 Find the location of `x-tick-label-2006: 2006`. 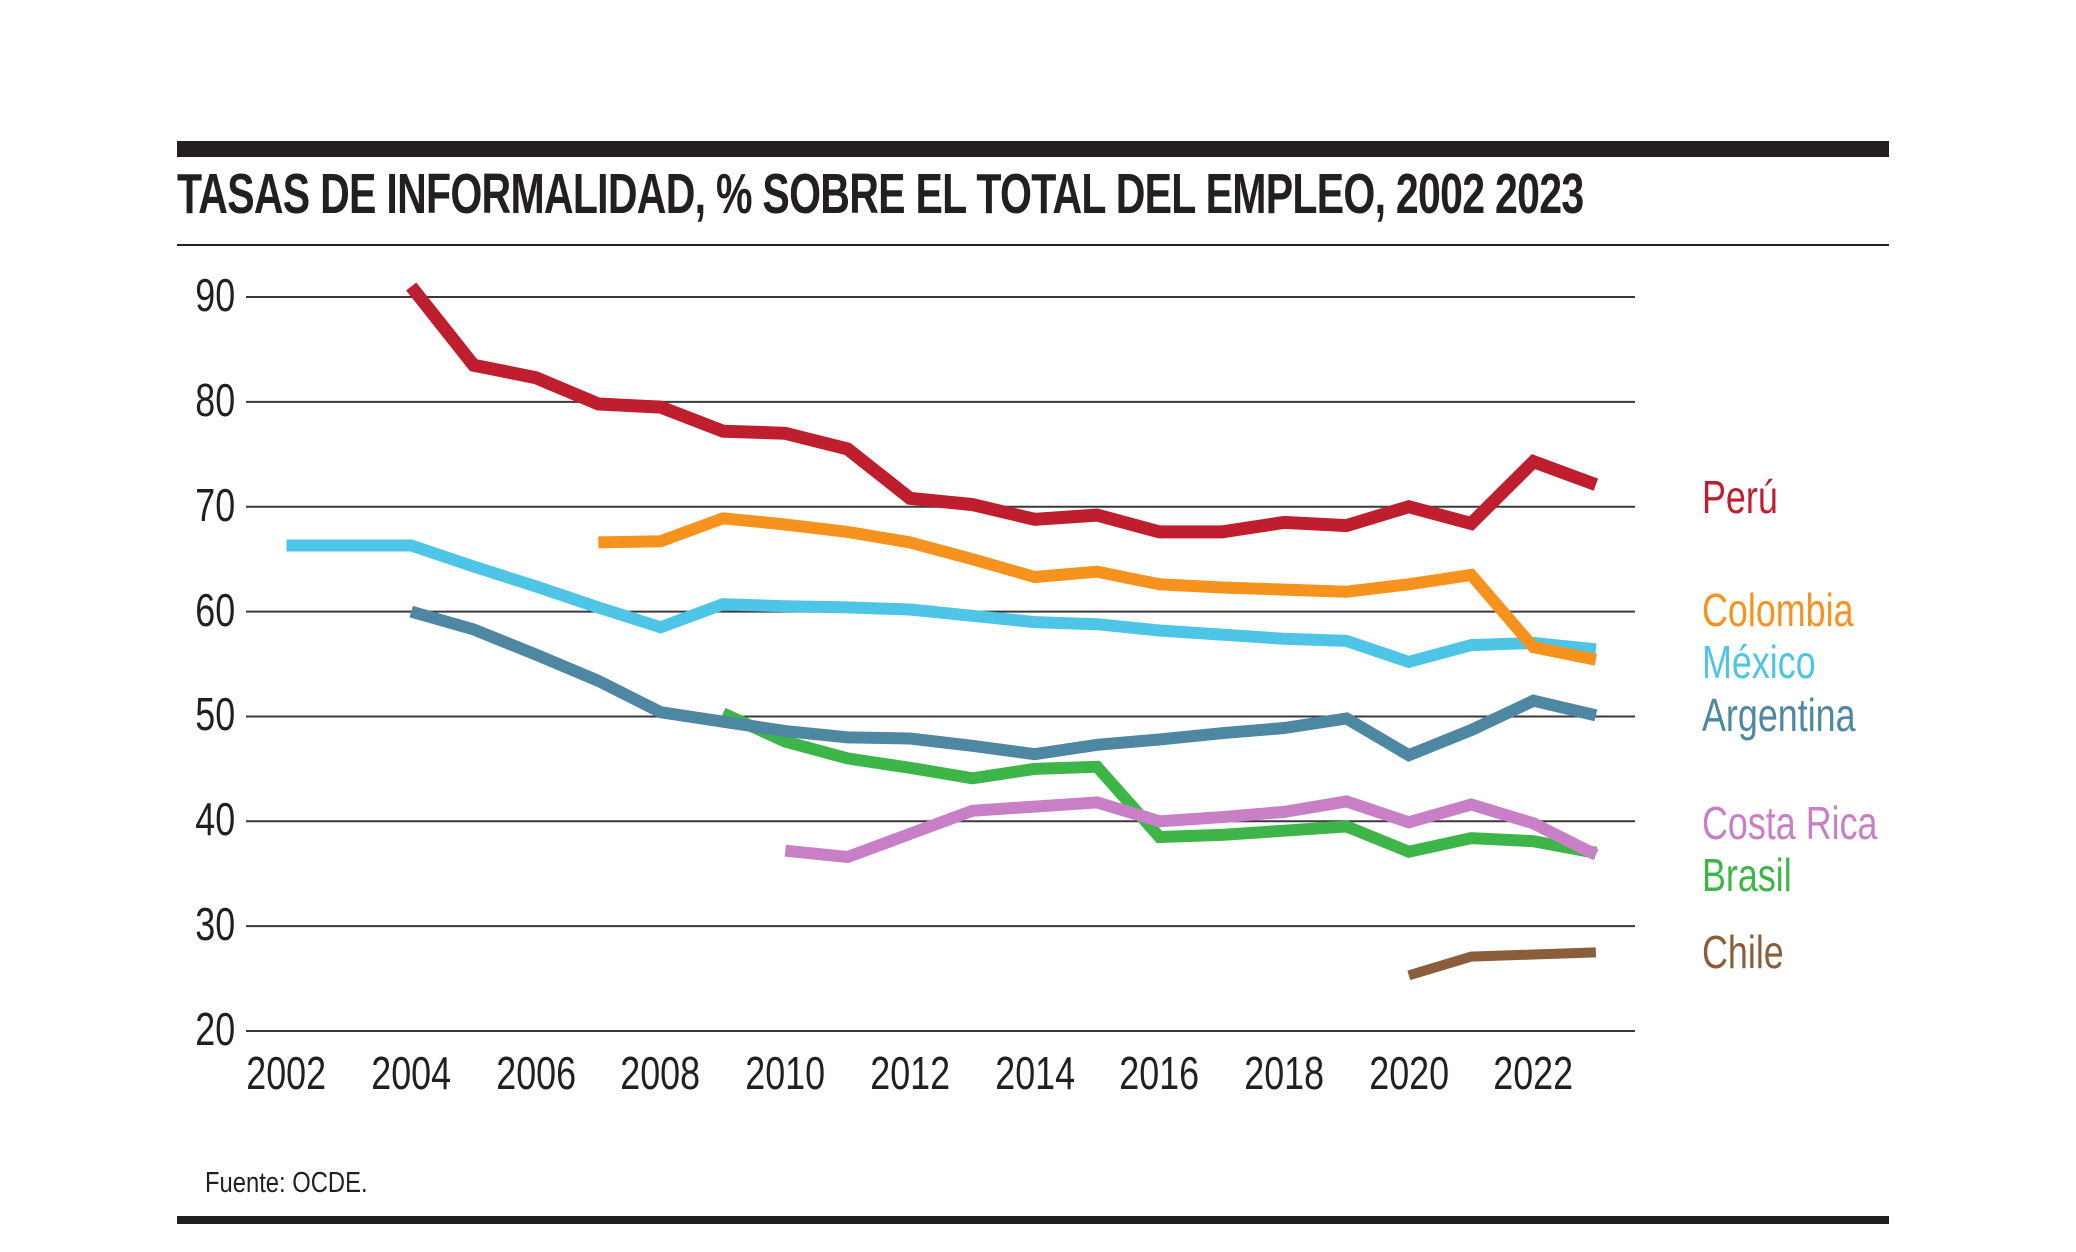

x-tick-label-2006: 2006 is located at coordinates (536, 1073).